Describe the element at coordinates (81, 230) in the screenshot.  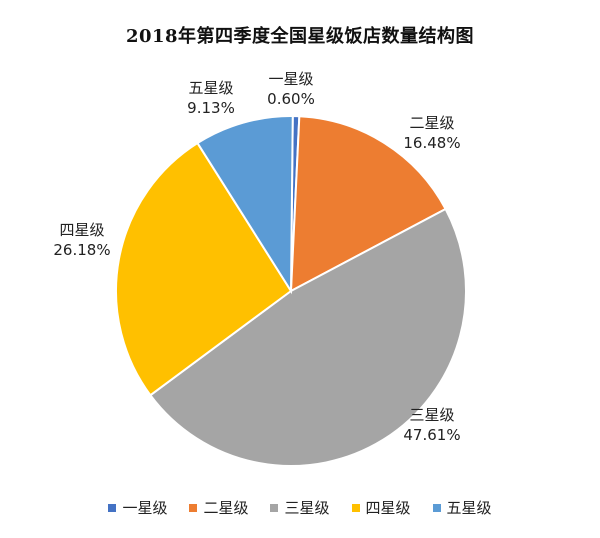
I see `slice-category-label: 四星级` at that location.